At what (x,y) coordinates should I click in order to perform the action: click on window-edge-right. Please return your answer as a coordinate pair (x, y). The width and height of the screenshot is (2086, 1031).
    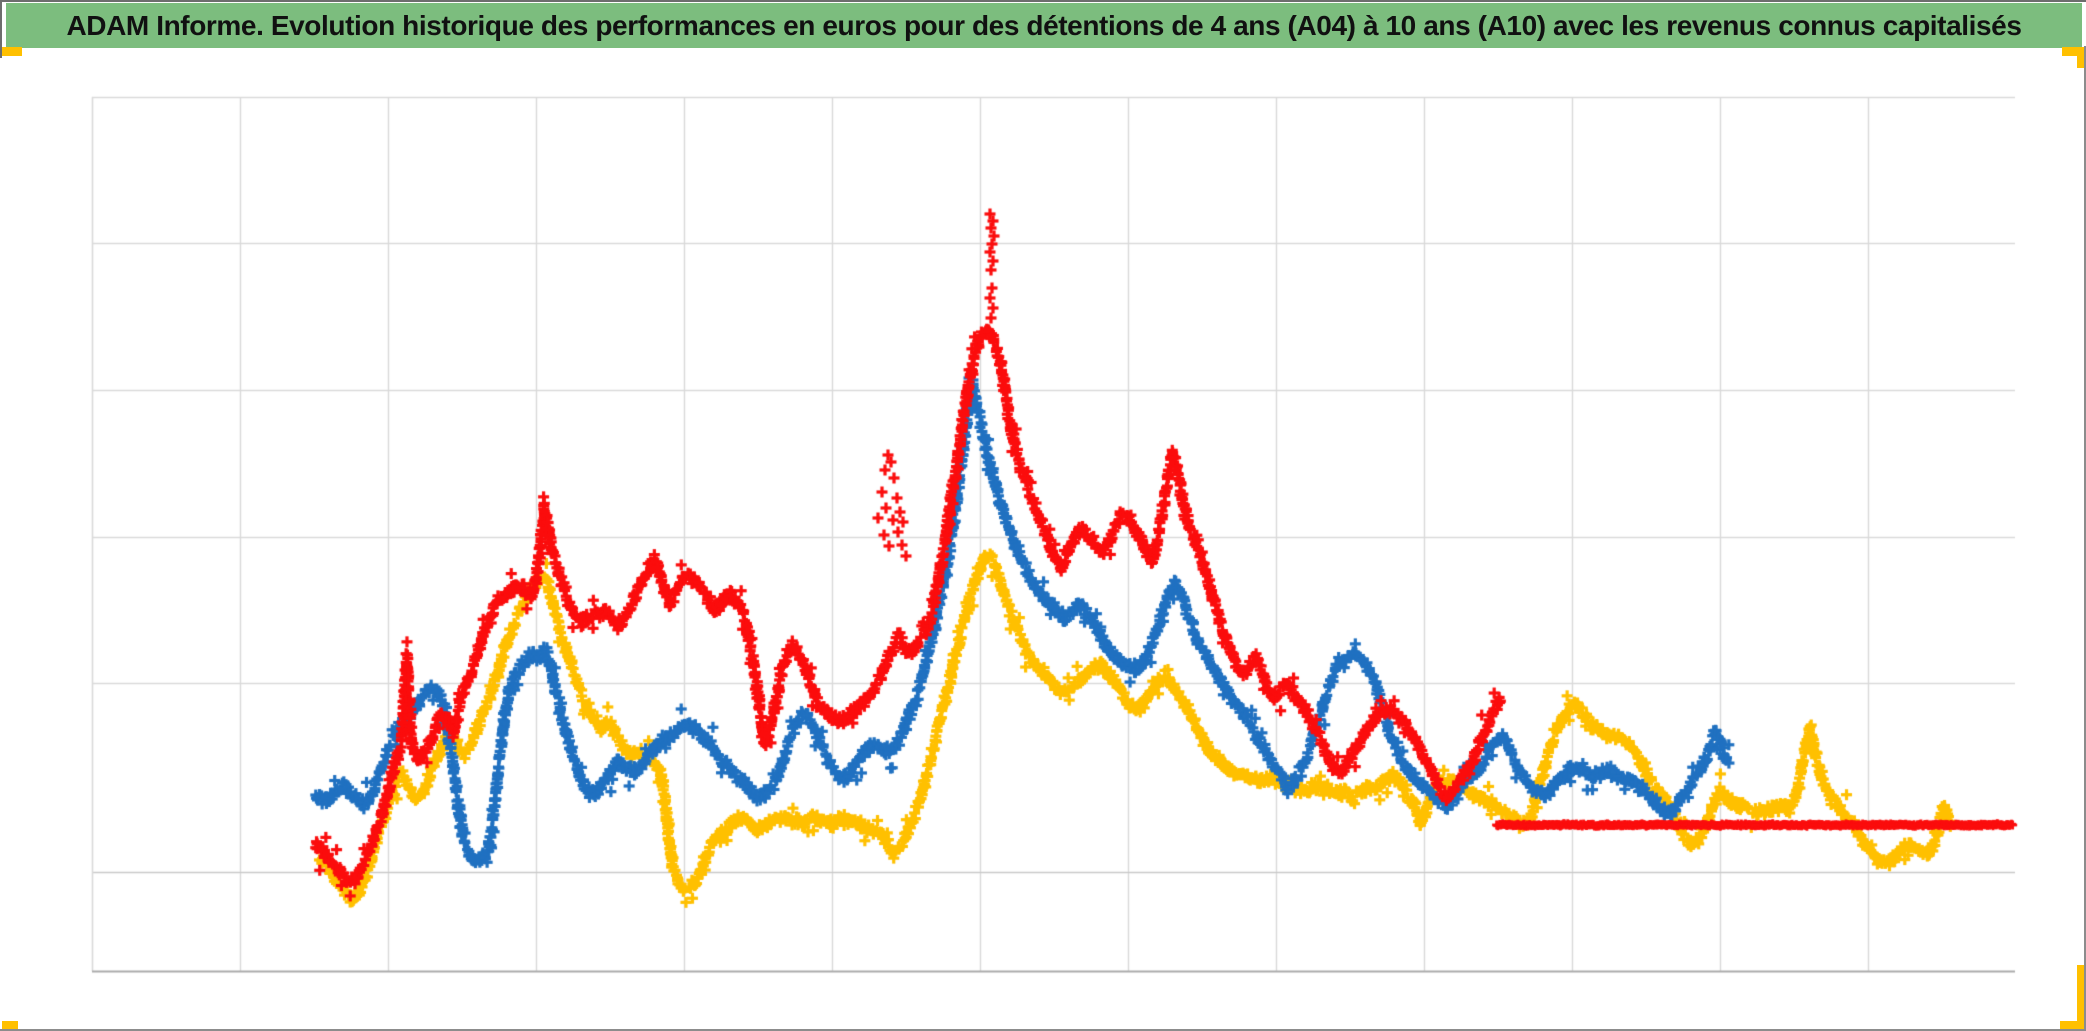
    Looking at the image, I should click on (2085, 538).